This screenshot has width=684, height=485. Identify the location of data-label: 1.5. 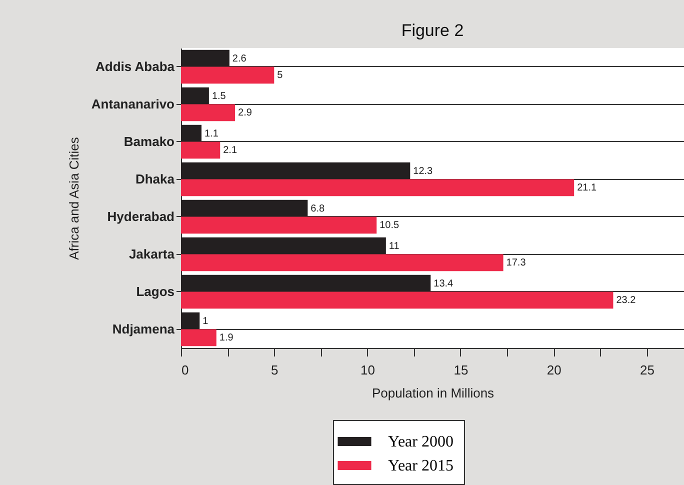
(219, 96).